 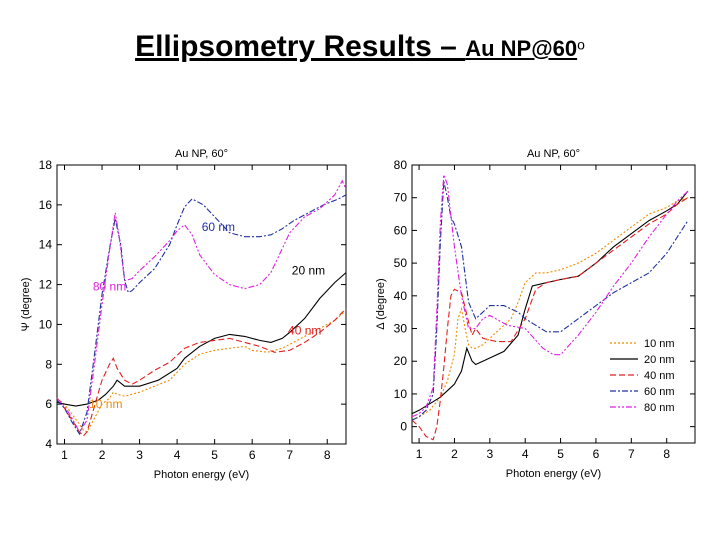 I want to click on series-annotation: 20 nm, so click(x=308, y=271).